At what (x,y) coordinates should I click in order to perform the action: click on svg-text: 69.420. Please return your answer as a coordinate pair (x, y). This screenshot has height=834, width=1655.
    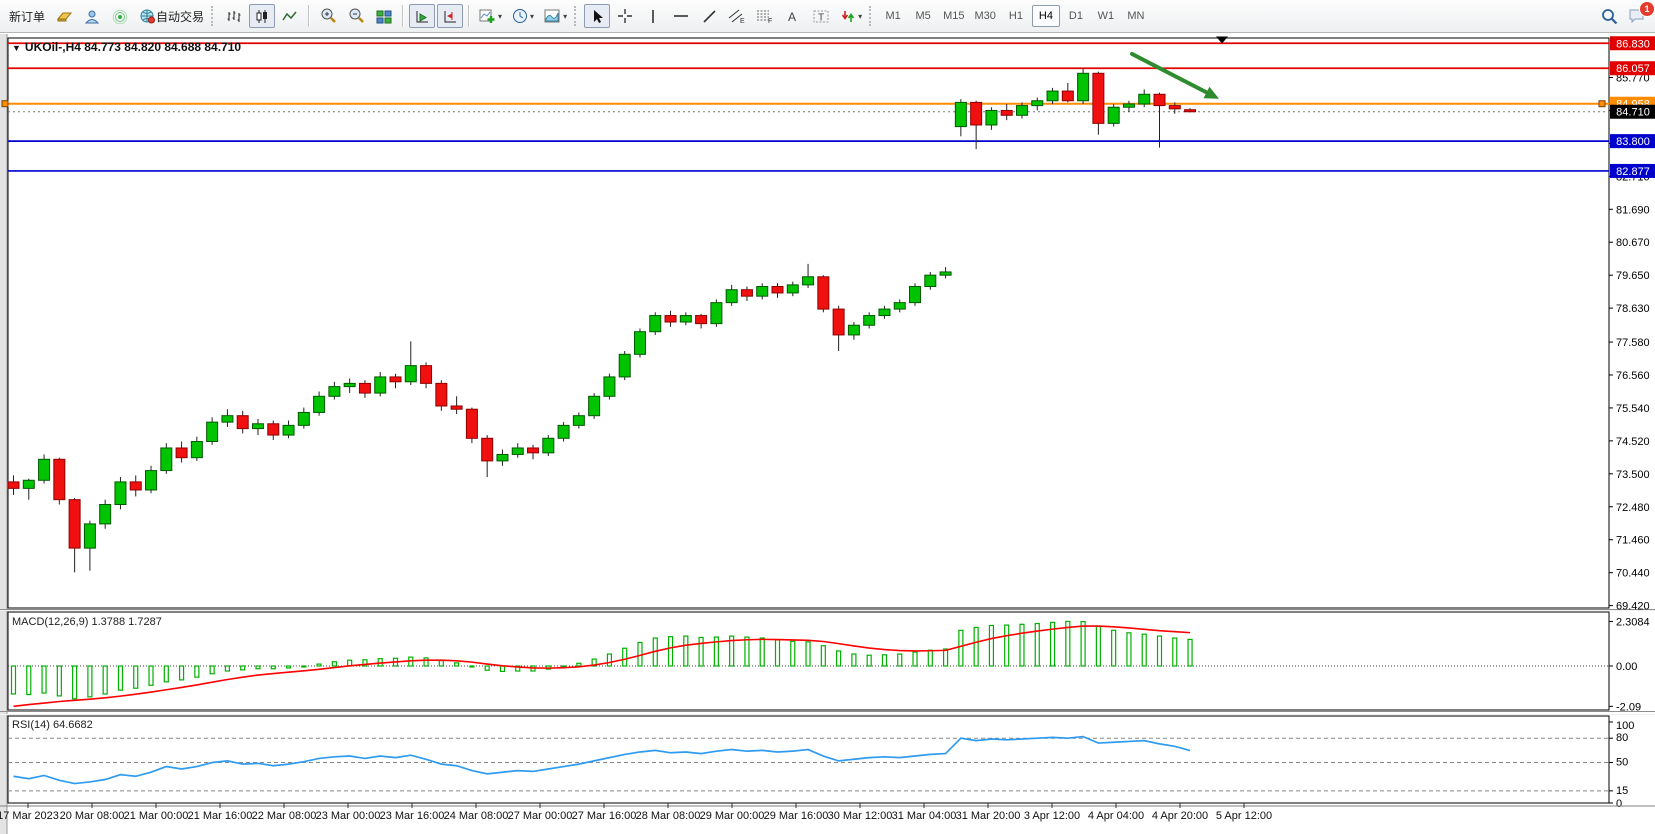
    Looking at the image, I should click on (1633, 607).